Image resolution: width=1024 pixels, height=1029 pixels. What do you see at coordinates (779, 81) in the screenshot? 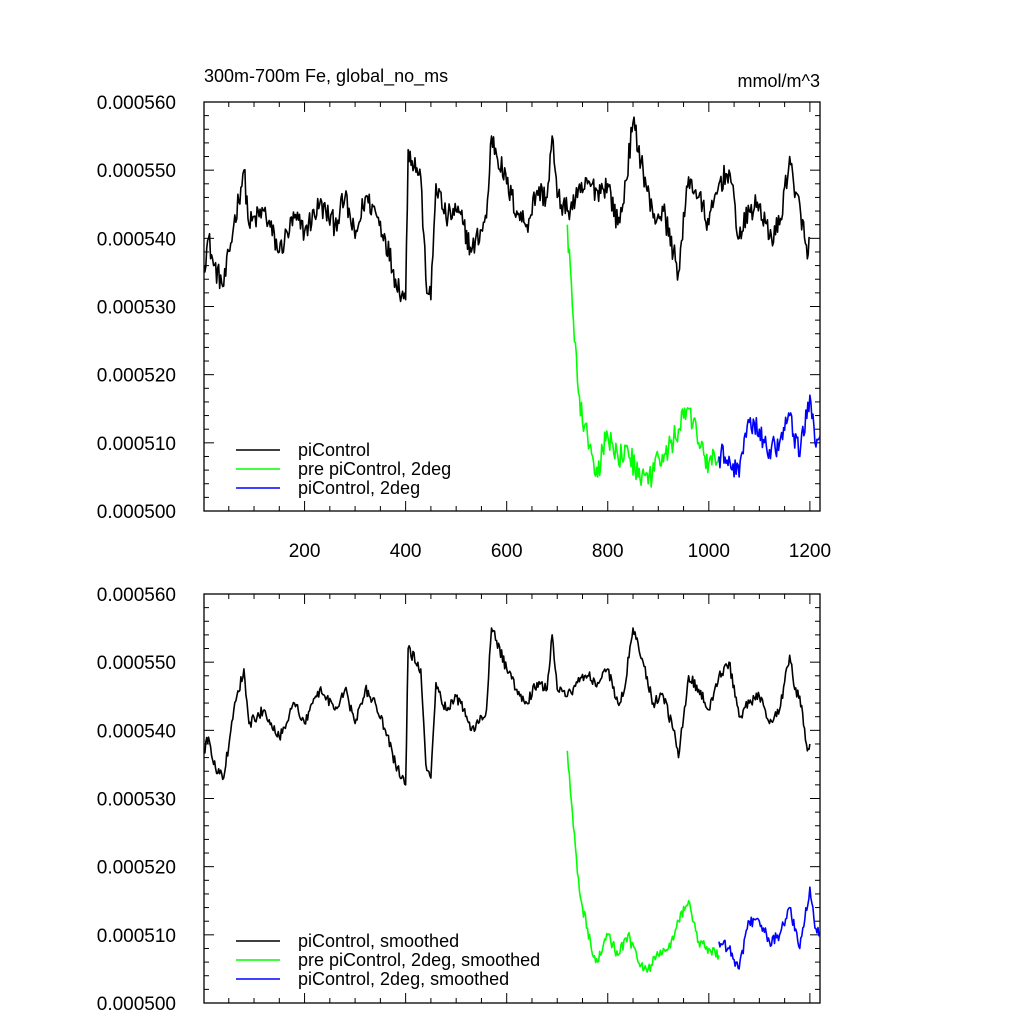
I see `units-label: mmol/m^3` at bounding box center [779, 81].